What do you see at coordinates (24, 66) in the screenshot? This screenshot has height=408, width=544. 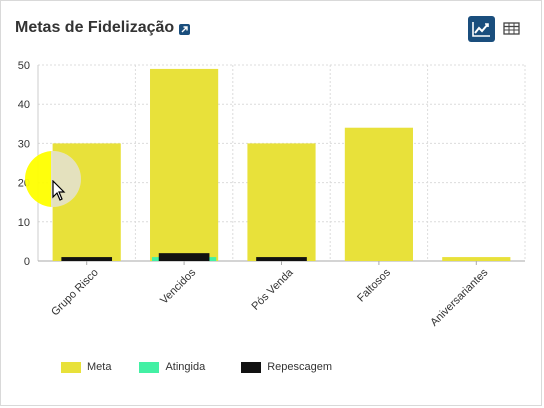 I see `y-tick-label: 50` at bounding box center [24, 66].